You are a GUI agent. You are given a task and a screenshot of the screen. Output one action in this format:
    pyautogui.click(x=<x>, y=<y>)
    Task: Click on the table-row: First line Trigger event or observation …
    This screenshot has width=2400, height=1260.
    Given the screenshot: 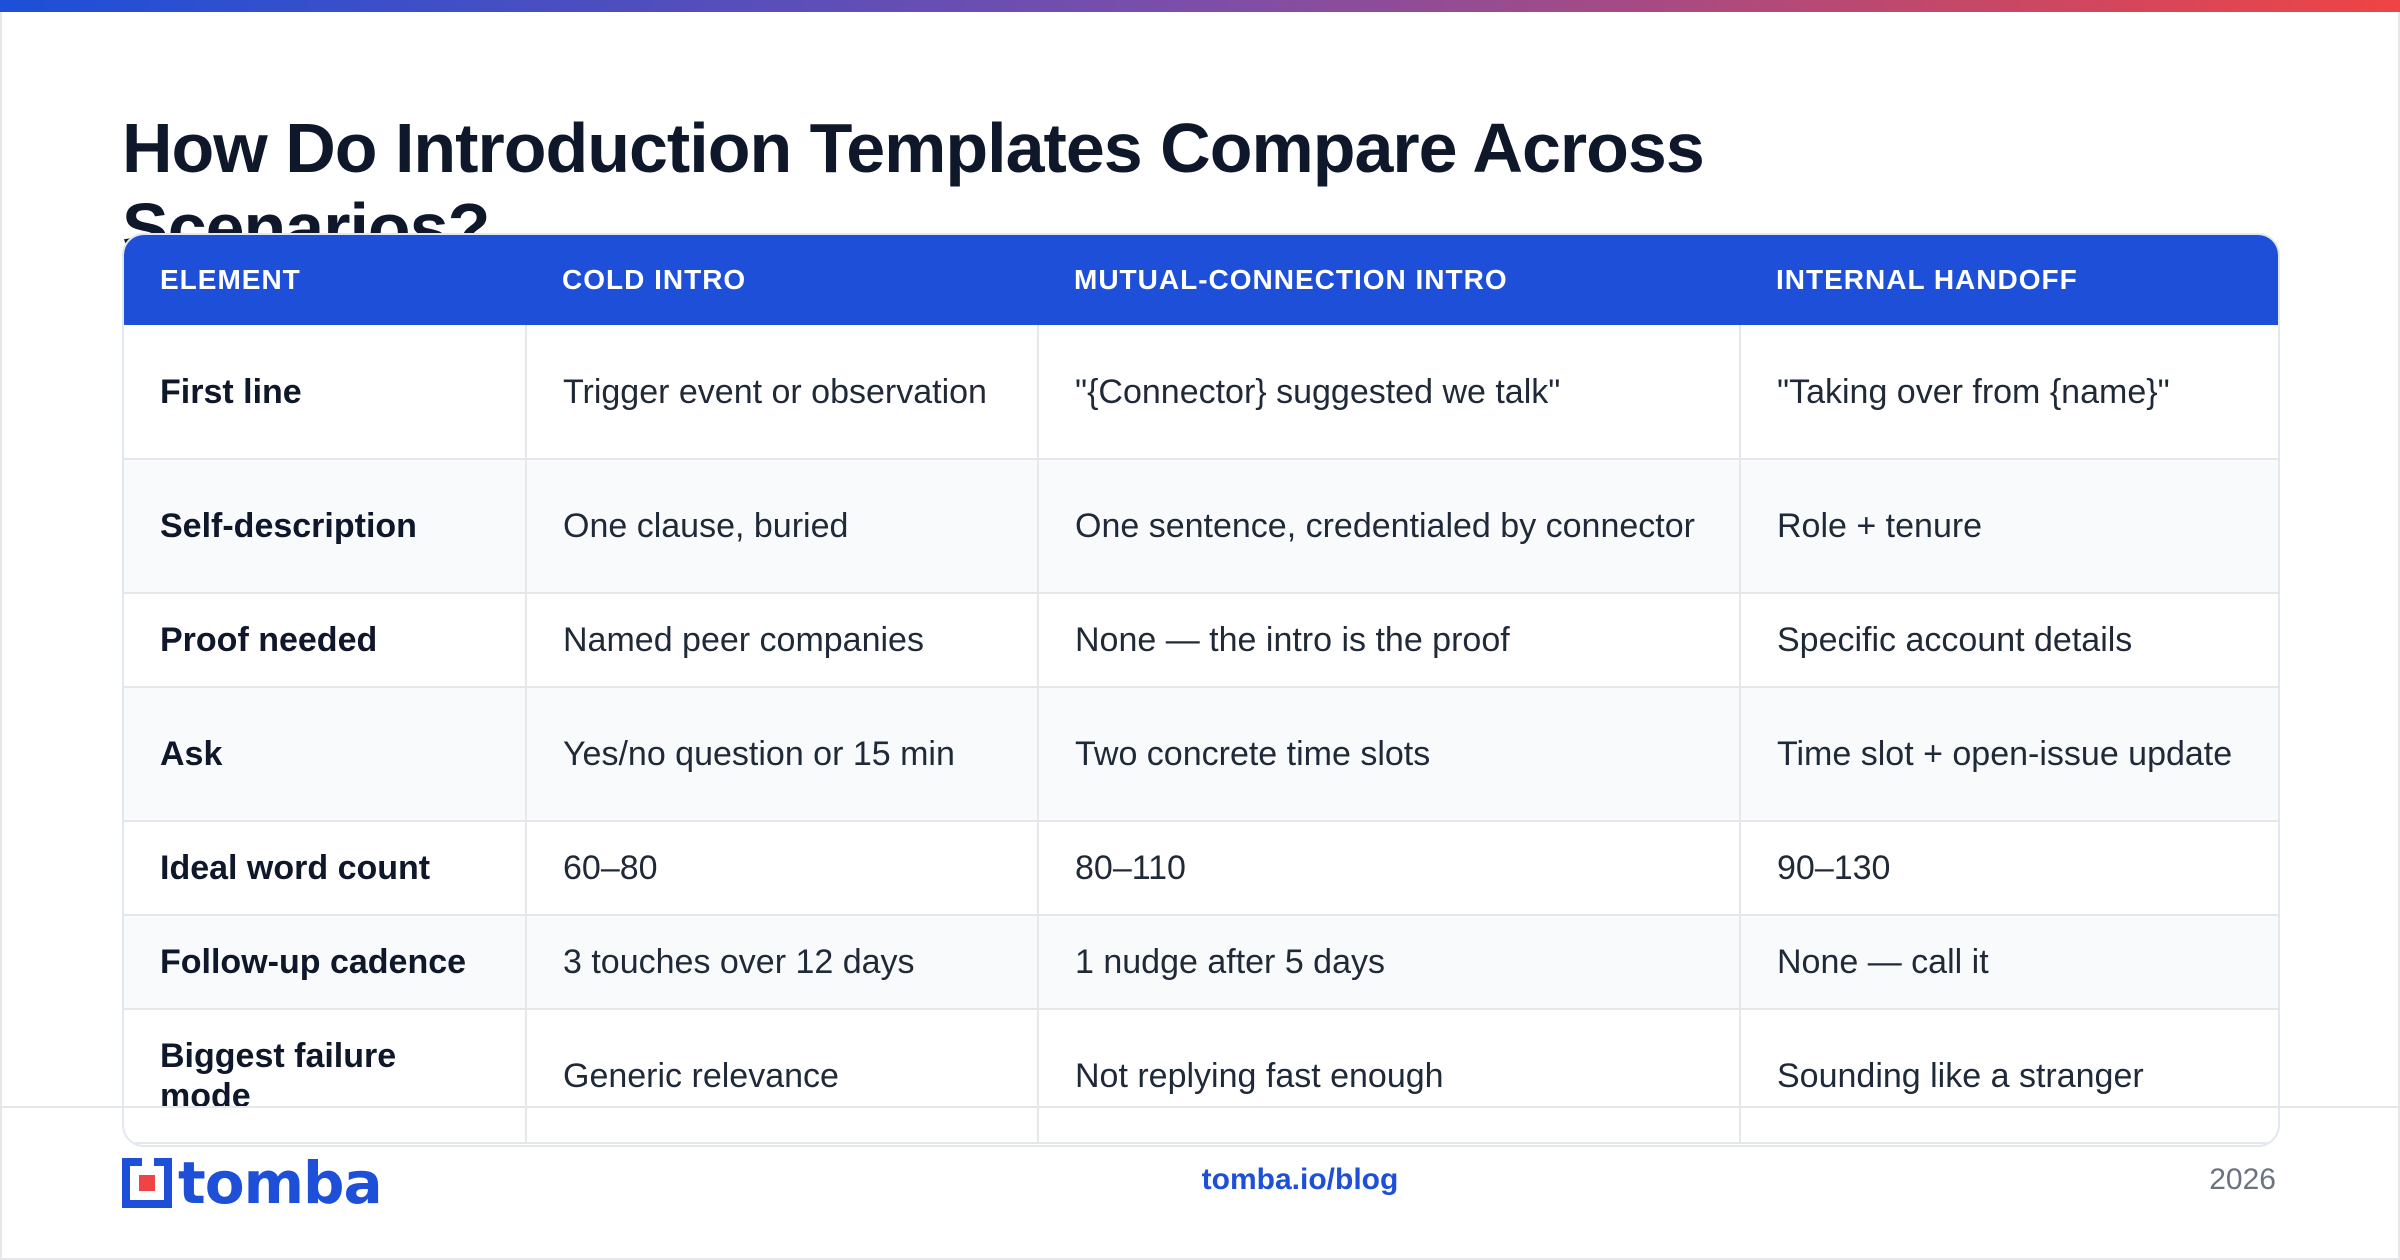 What is the action you would take?
    pyautogui.click(x=1201, y=392)
    